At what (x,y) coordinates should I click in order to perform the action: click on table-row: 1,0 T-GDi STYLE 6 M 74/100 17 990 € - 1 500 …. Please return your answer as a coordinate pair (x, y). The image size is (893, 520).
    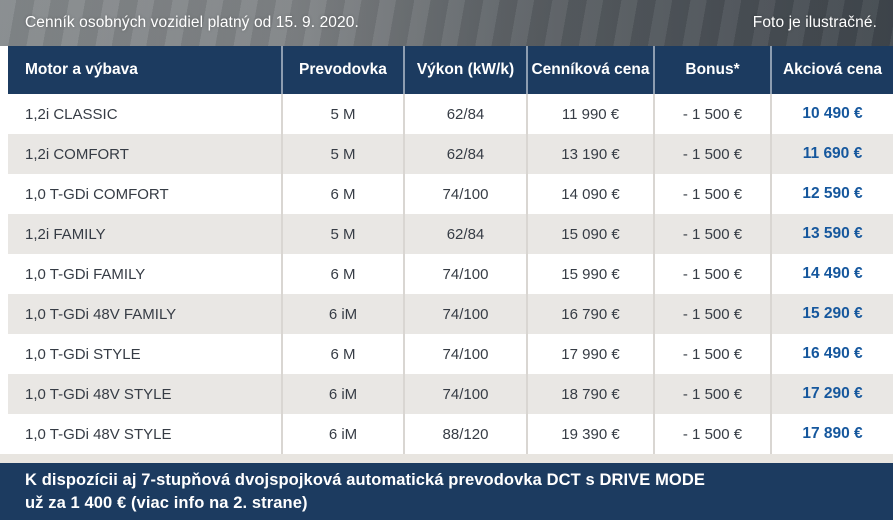
    Looking at the image, I should click on (450, 354).